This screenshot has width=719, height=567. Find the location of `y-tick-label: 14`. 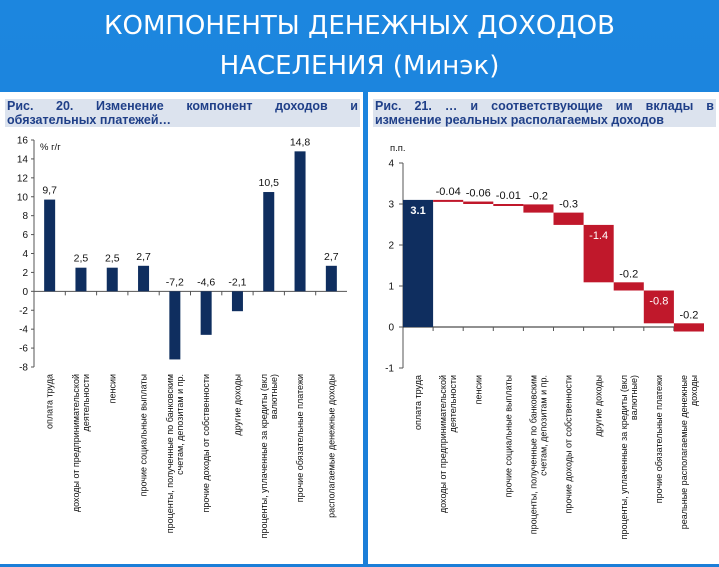

y-tick-label: 14 is located at coordinates (23, 159).